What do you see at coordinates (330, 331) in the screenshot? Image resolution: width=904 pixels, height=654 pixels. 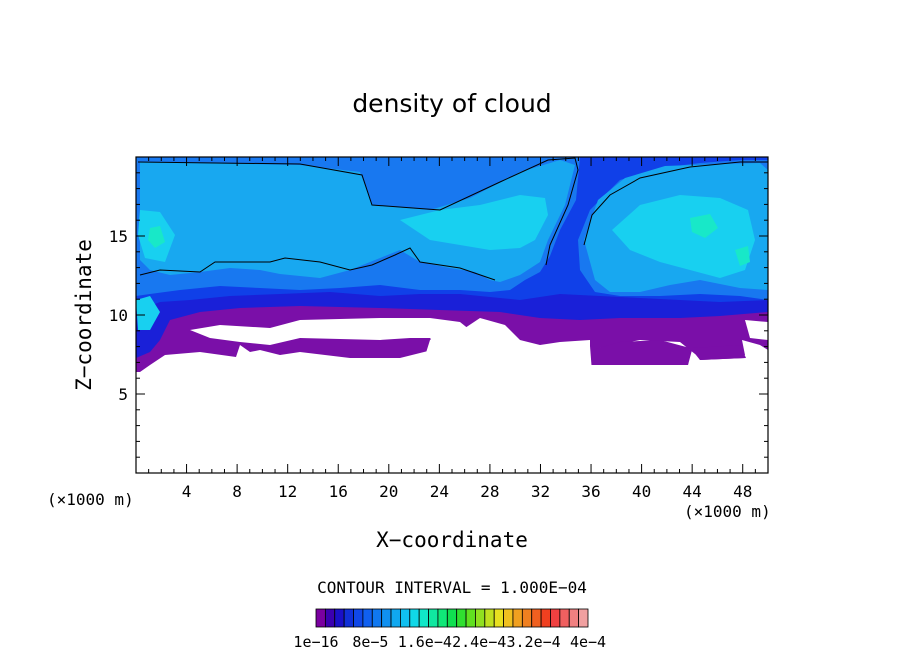 I see `clear-gap-a` at bounding box center [330, 331].